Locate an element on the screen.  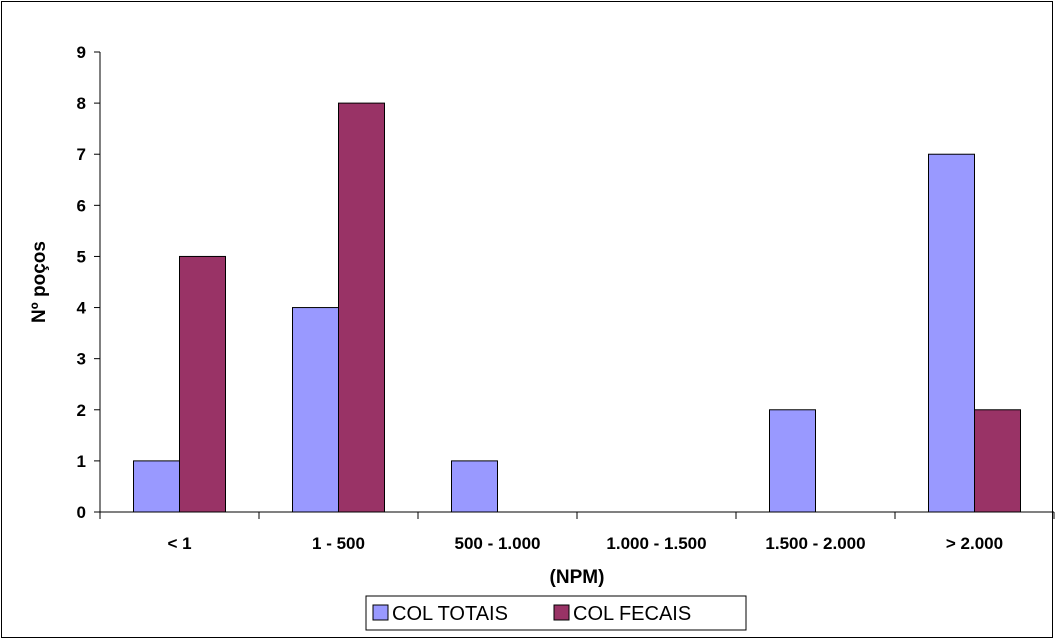
y-tick-label: 6 is located at coordinates (81, 205).